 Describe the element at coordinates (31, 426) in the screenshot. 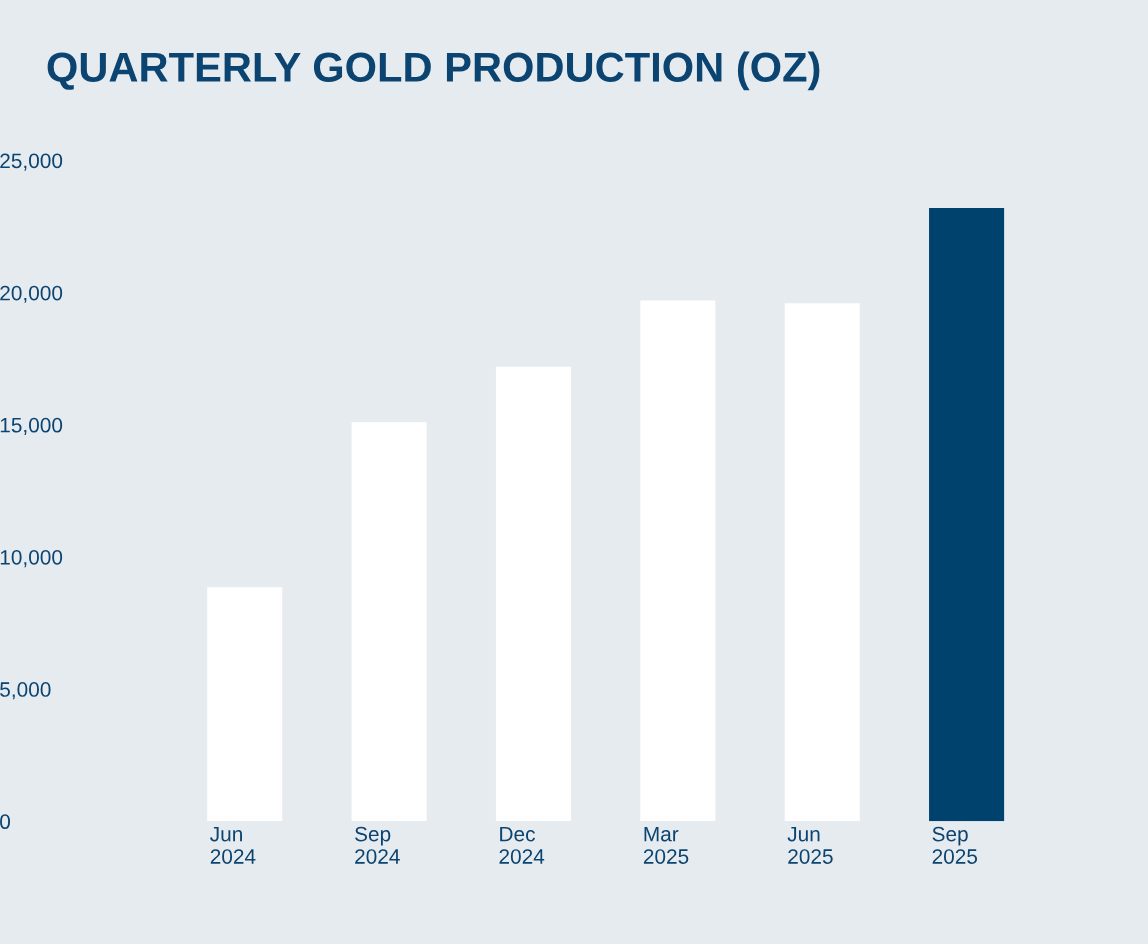

I see `y-tick-label: 15,000` at that location.